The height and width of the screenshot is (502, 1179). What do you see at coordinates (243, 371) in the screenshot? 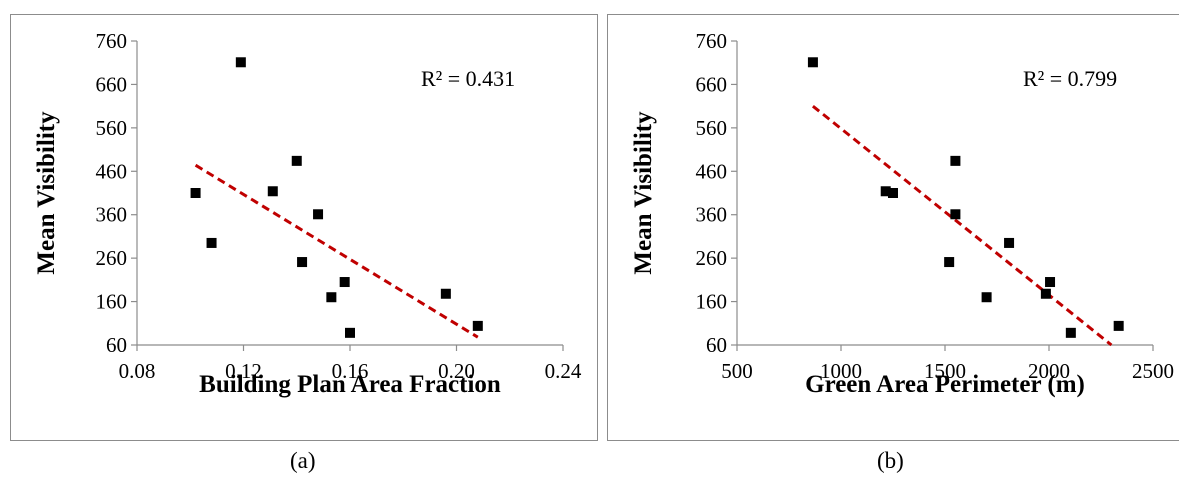
I see `x-tick-label: 0.12` at bounding box center [243, 371].